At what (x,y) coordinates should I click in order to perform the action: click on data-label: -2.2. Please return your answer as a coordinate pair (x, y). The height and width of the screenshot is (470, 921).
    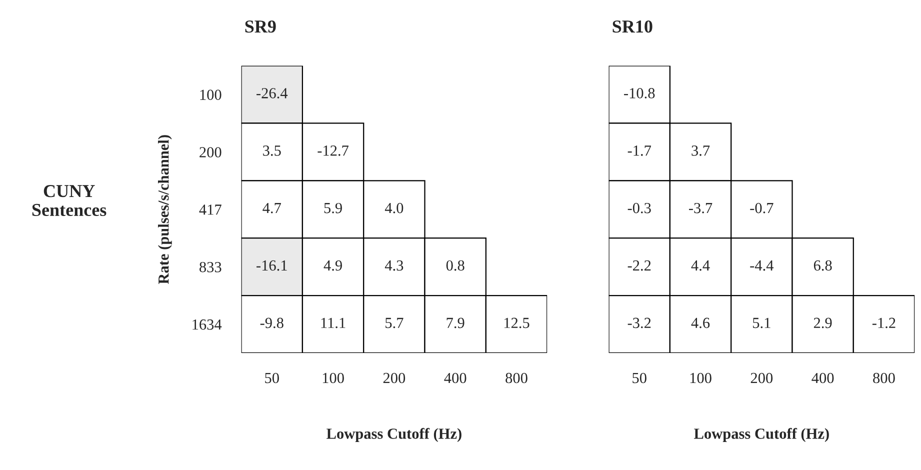
    Looking at the image, I should click on (639, 265).